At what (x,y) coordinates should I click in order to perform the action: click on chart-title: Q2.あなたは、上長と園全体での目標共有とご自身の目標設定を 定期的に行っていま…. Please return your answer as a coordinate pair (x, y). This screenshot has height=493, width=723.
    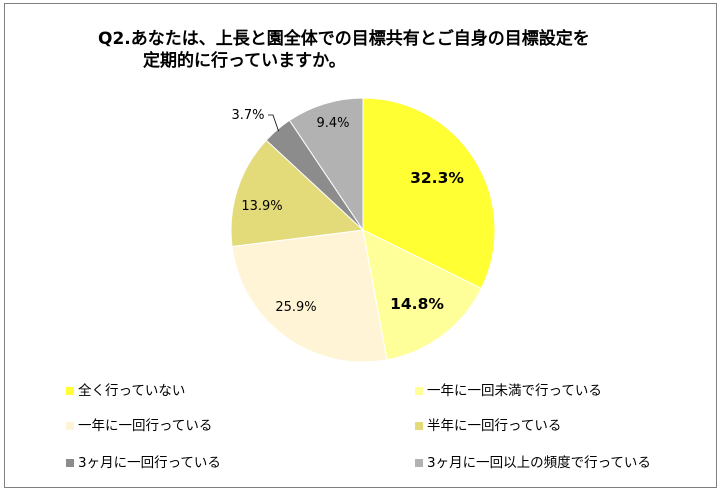
    Looking at the image, I should click on (361, 50).